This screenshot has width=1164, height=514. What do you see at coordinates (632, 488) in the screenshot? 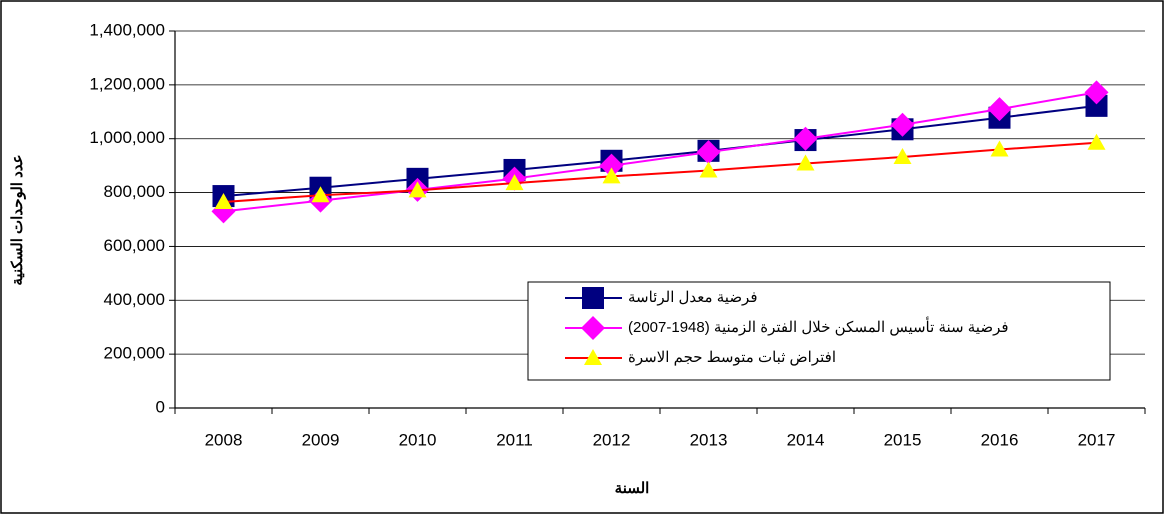
I see `x-axis-title: السنة` at bounding box center [632, 488].